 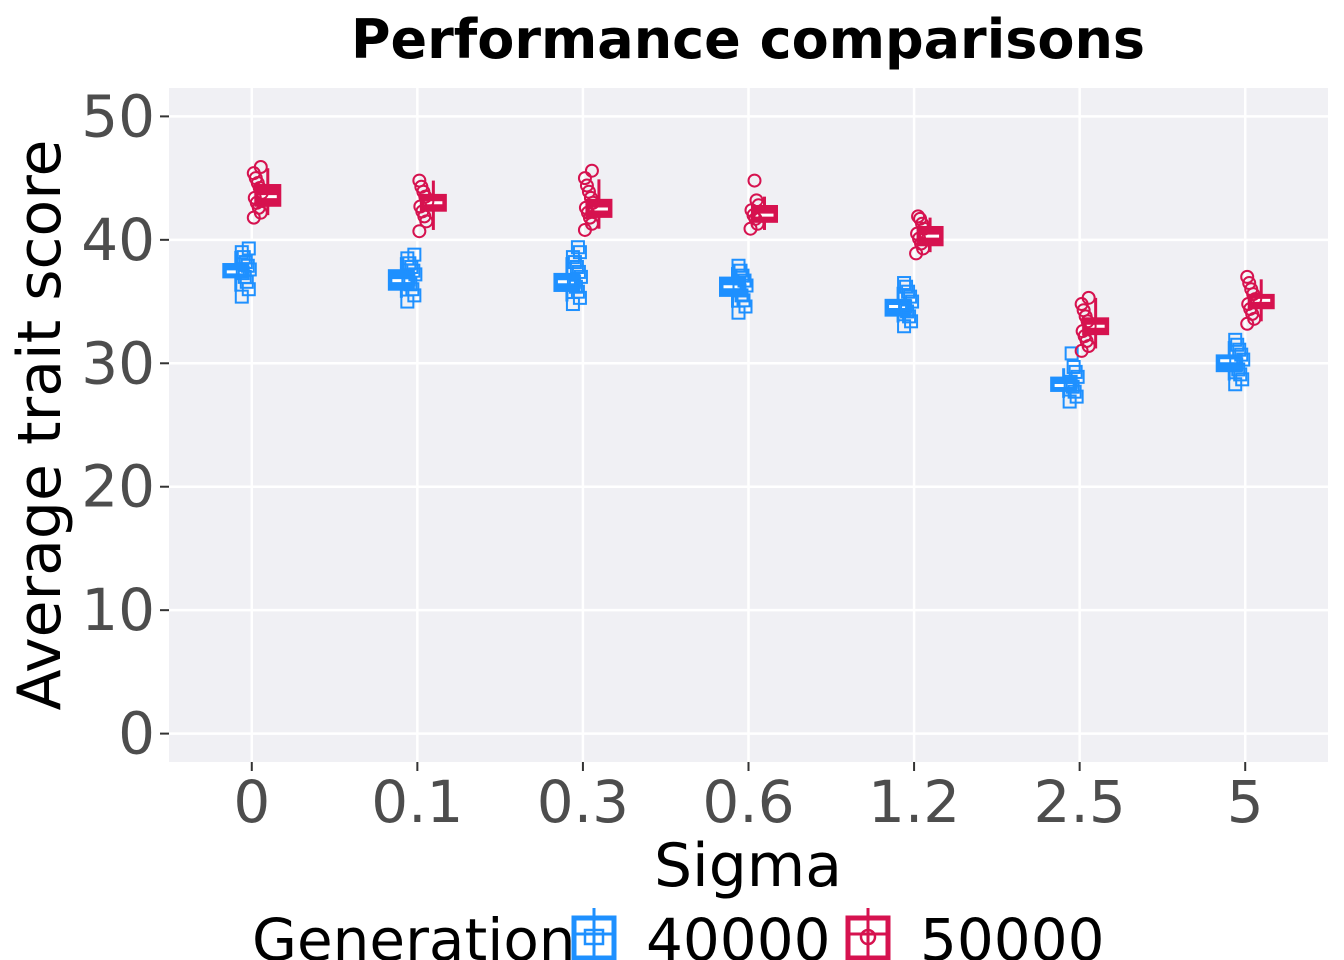 What do you see at coordinates (914, 802) in the screenshot?
I see `x-tick-label: 1.2` at bounding box center [914, 802].